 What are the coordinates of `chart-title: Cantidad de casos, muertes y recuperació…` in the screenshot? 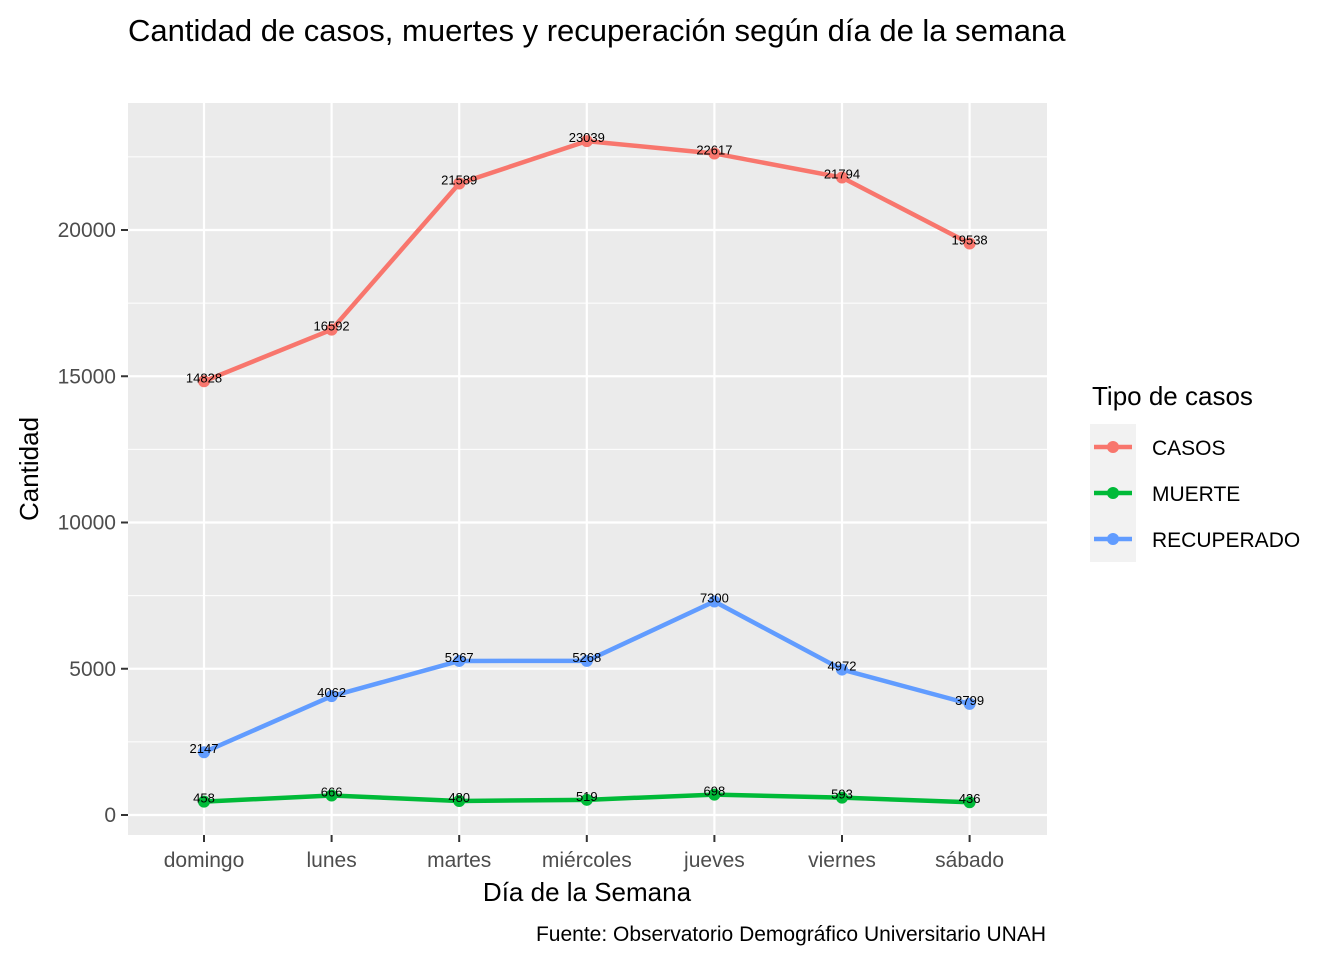 It's located at (597, 30).